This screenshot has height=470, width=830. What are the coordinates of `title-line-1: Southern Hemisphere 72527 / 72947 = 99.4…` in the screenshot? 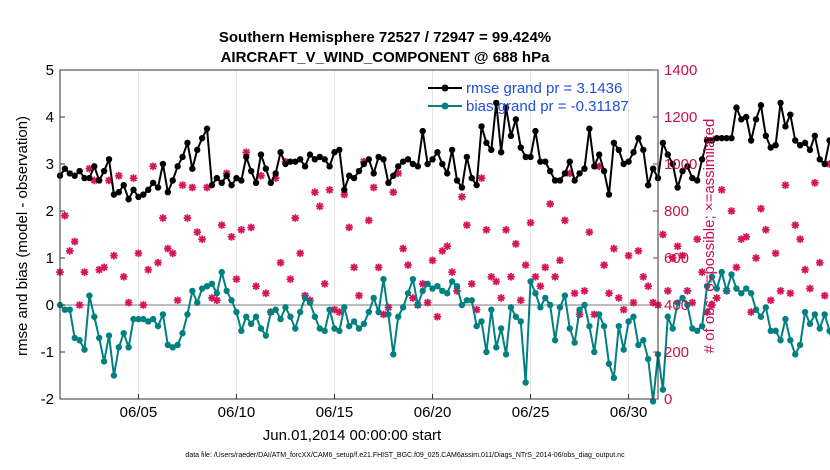 It's located at (385, 37).